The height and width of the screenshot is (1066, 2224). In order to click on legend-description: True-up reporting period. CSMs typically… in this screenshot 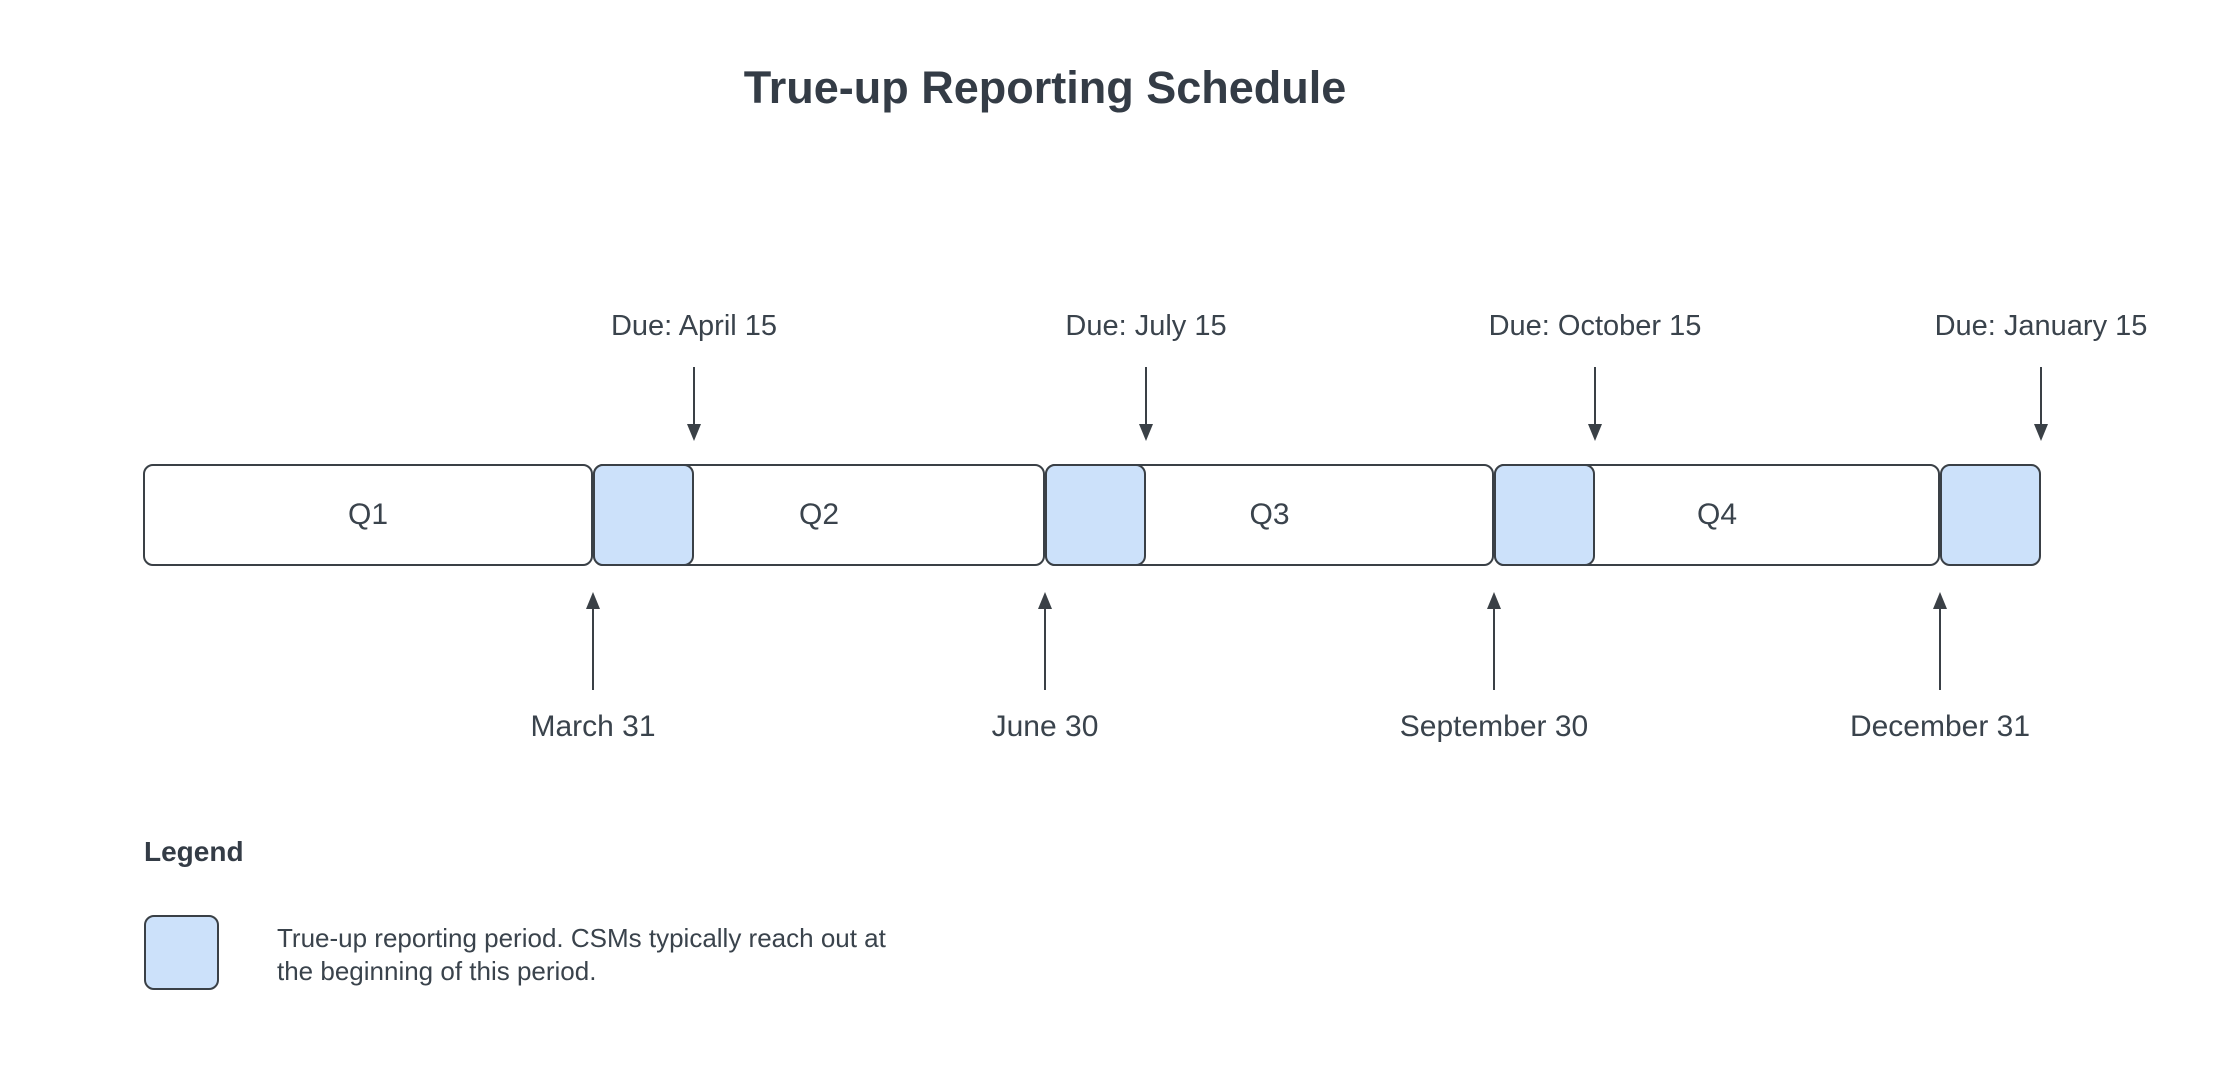, I will do `click(581, 955)`.